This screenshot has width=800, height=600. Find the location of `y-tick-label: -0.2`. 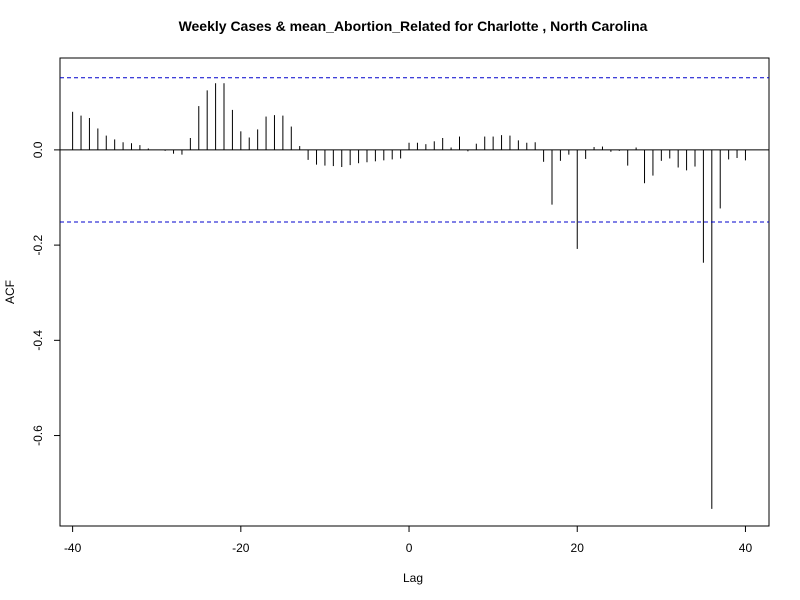

y-tick-label: -0.2 is located at coordinates (38, 244).